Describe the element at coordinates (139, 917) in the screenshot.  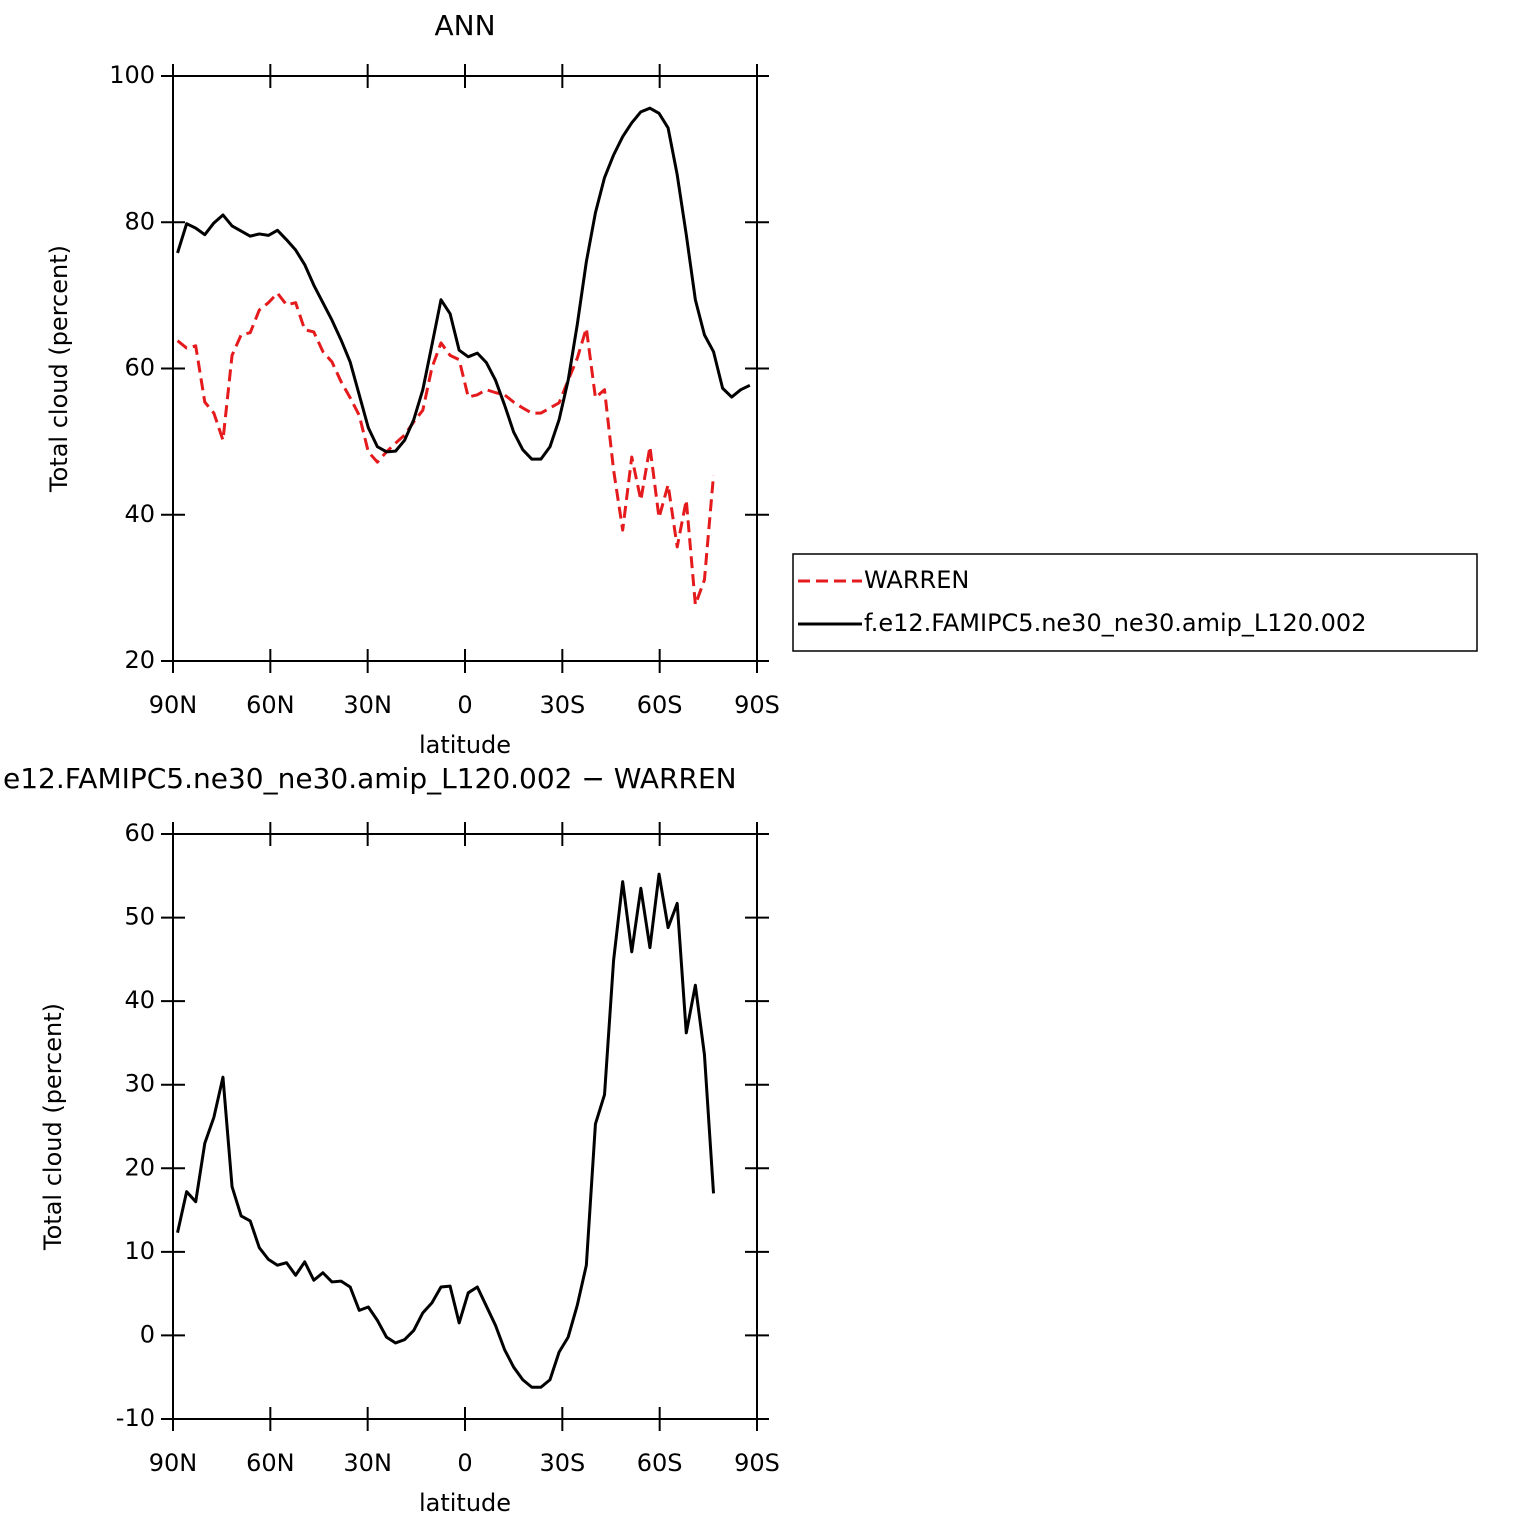
I see `y-tick-label: 50` at that location.